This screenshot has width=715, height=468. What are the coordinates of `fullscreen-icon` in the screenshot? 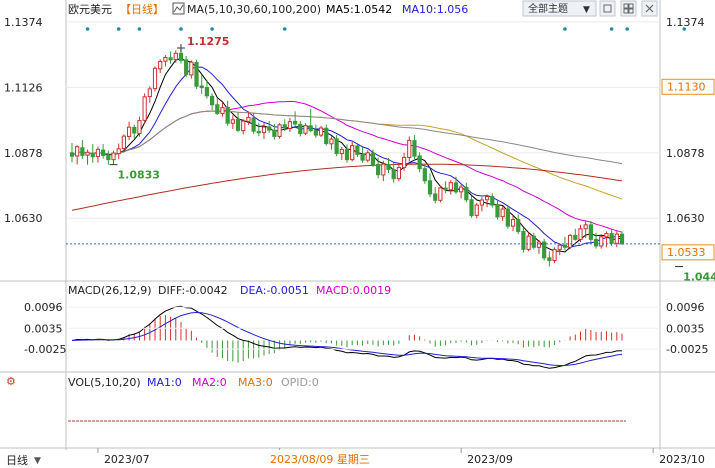 It's located at (607, 8).